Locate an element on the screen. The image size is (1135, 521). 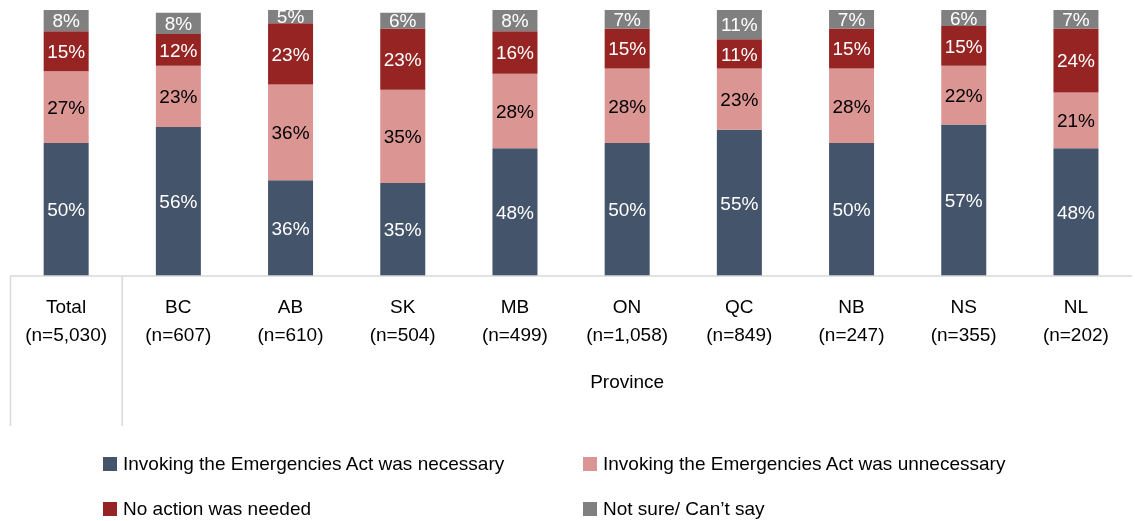
legend-label: Not sure/ Can’t say is located at coordinates (684, 508).